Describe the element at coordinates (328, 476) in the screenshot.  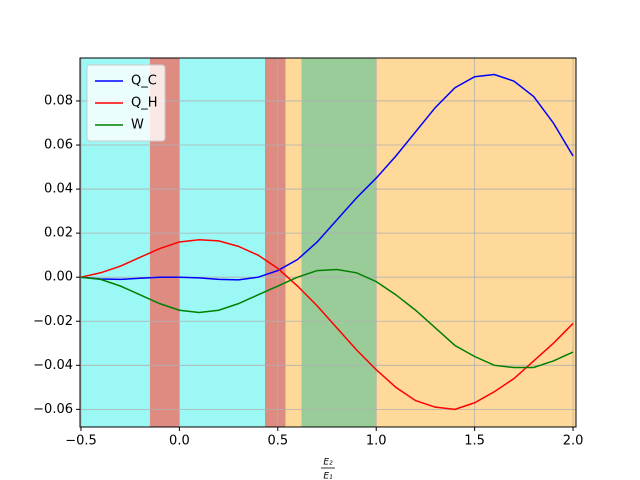
I see `x-label-denominator: E₁` at that location.